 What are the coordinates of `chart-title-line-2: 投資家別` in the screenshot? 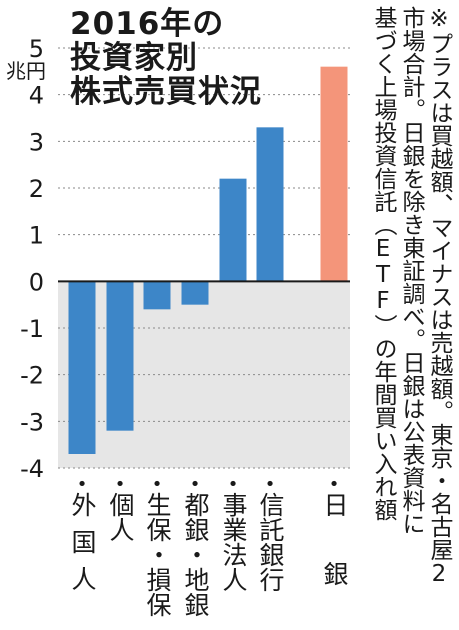 It's located at (134, 58).